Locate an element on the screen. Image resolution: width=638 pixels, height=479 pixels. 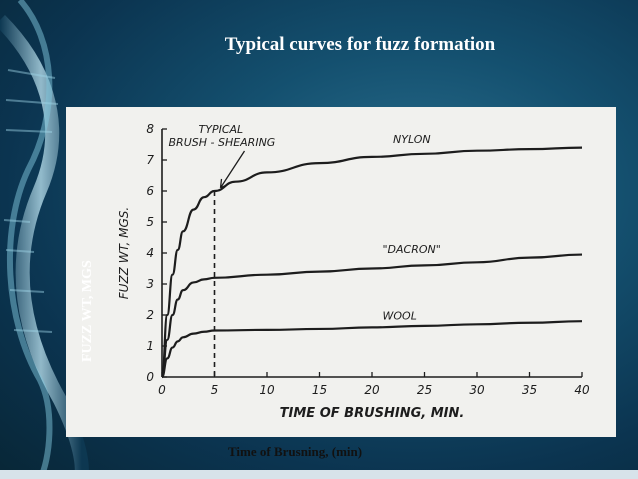
y-tick-label: 1 is located at coordinates (150, 346).